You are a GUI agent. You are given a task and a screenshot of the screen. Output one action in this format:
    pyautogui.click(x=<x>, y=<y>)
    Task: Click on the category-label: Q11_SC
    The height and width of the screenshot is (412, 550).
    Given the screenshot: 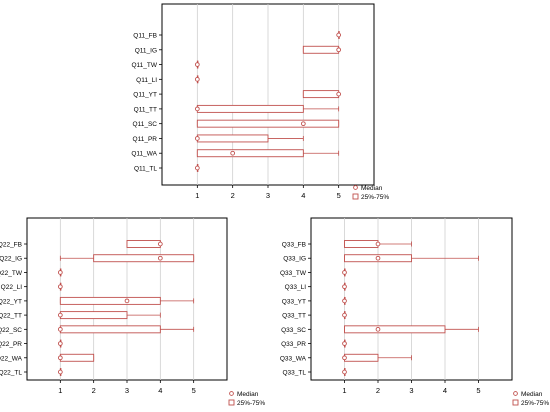 What is the action you would take?
    pyautogui.click(x=145, y=124)
    